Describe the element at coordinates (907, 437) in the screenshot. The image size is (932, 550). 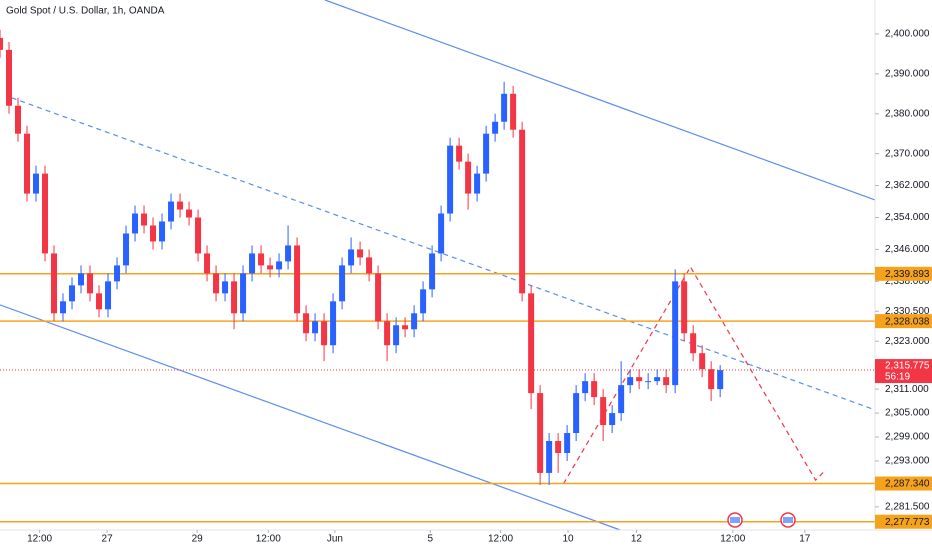
I see `y-tick-label: 2,299.000` at that location.